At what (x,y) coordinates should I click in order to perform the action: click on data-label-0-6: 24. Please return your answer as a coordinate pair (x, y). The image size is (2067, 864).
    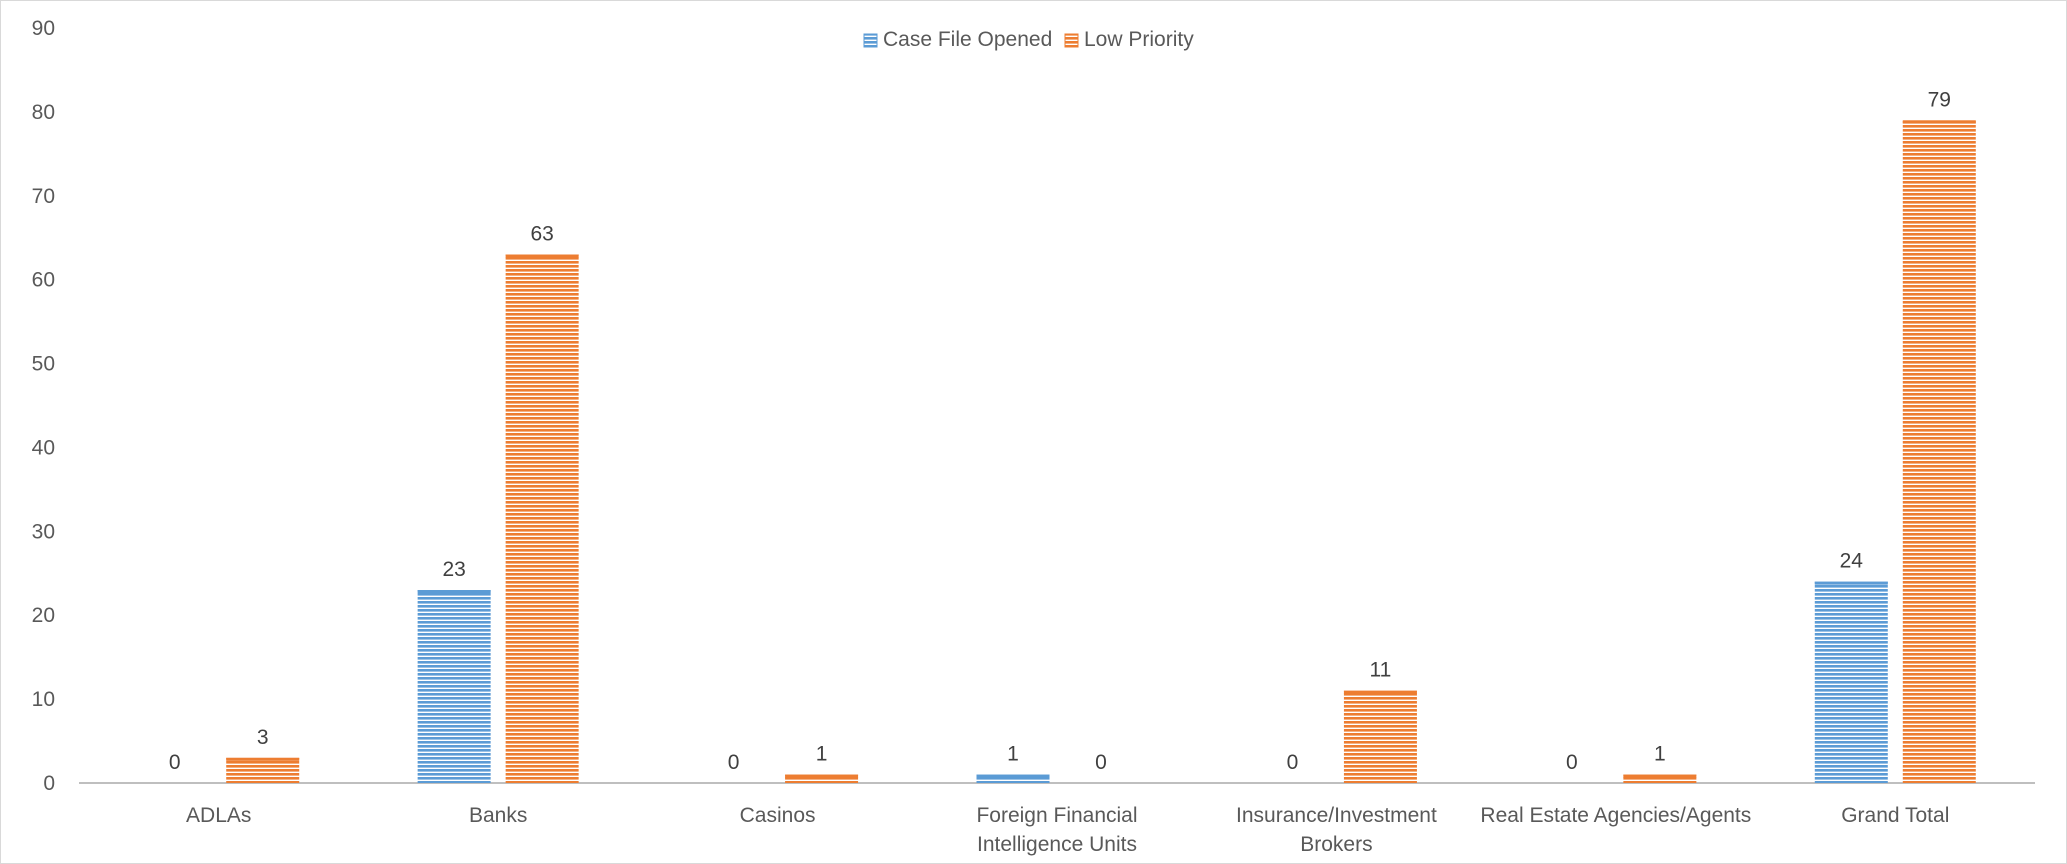
    Looking at the image, I should click on (1852, 561).